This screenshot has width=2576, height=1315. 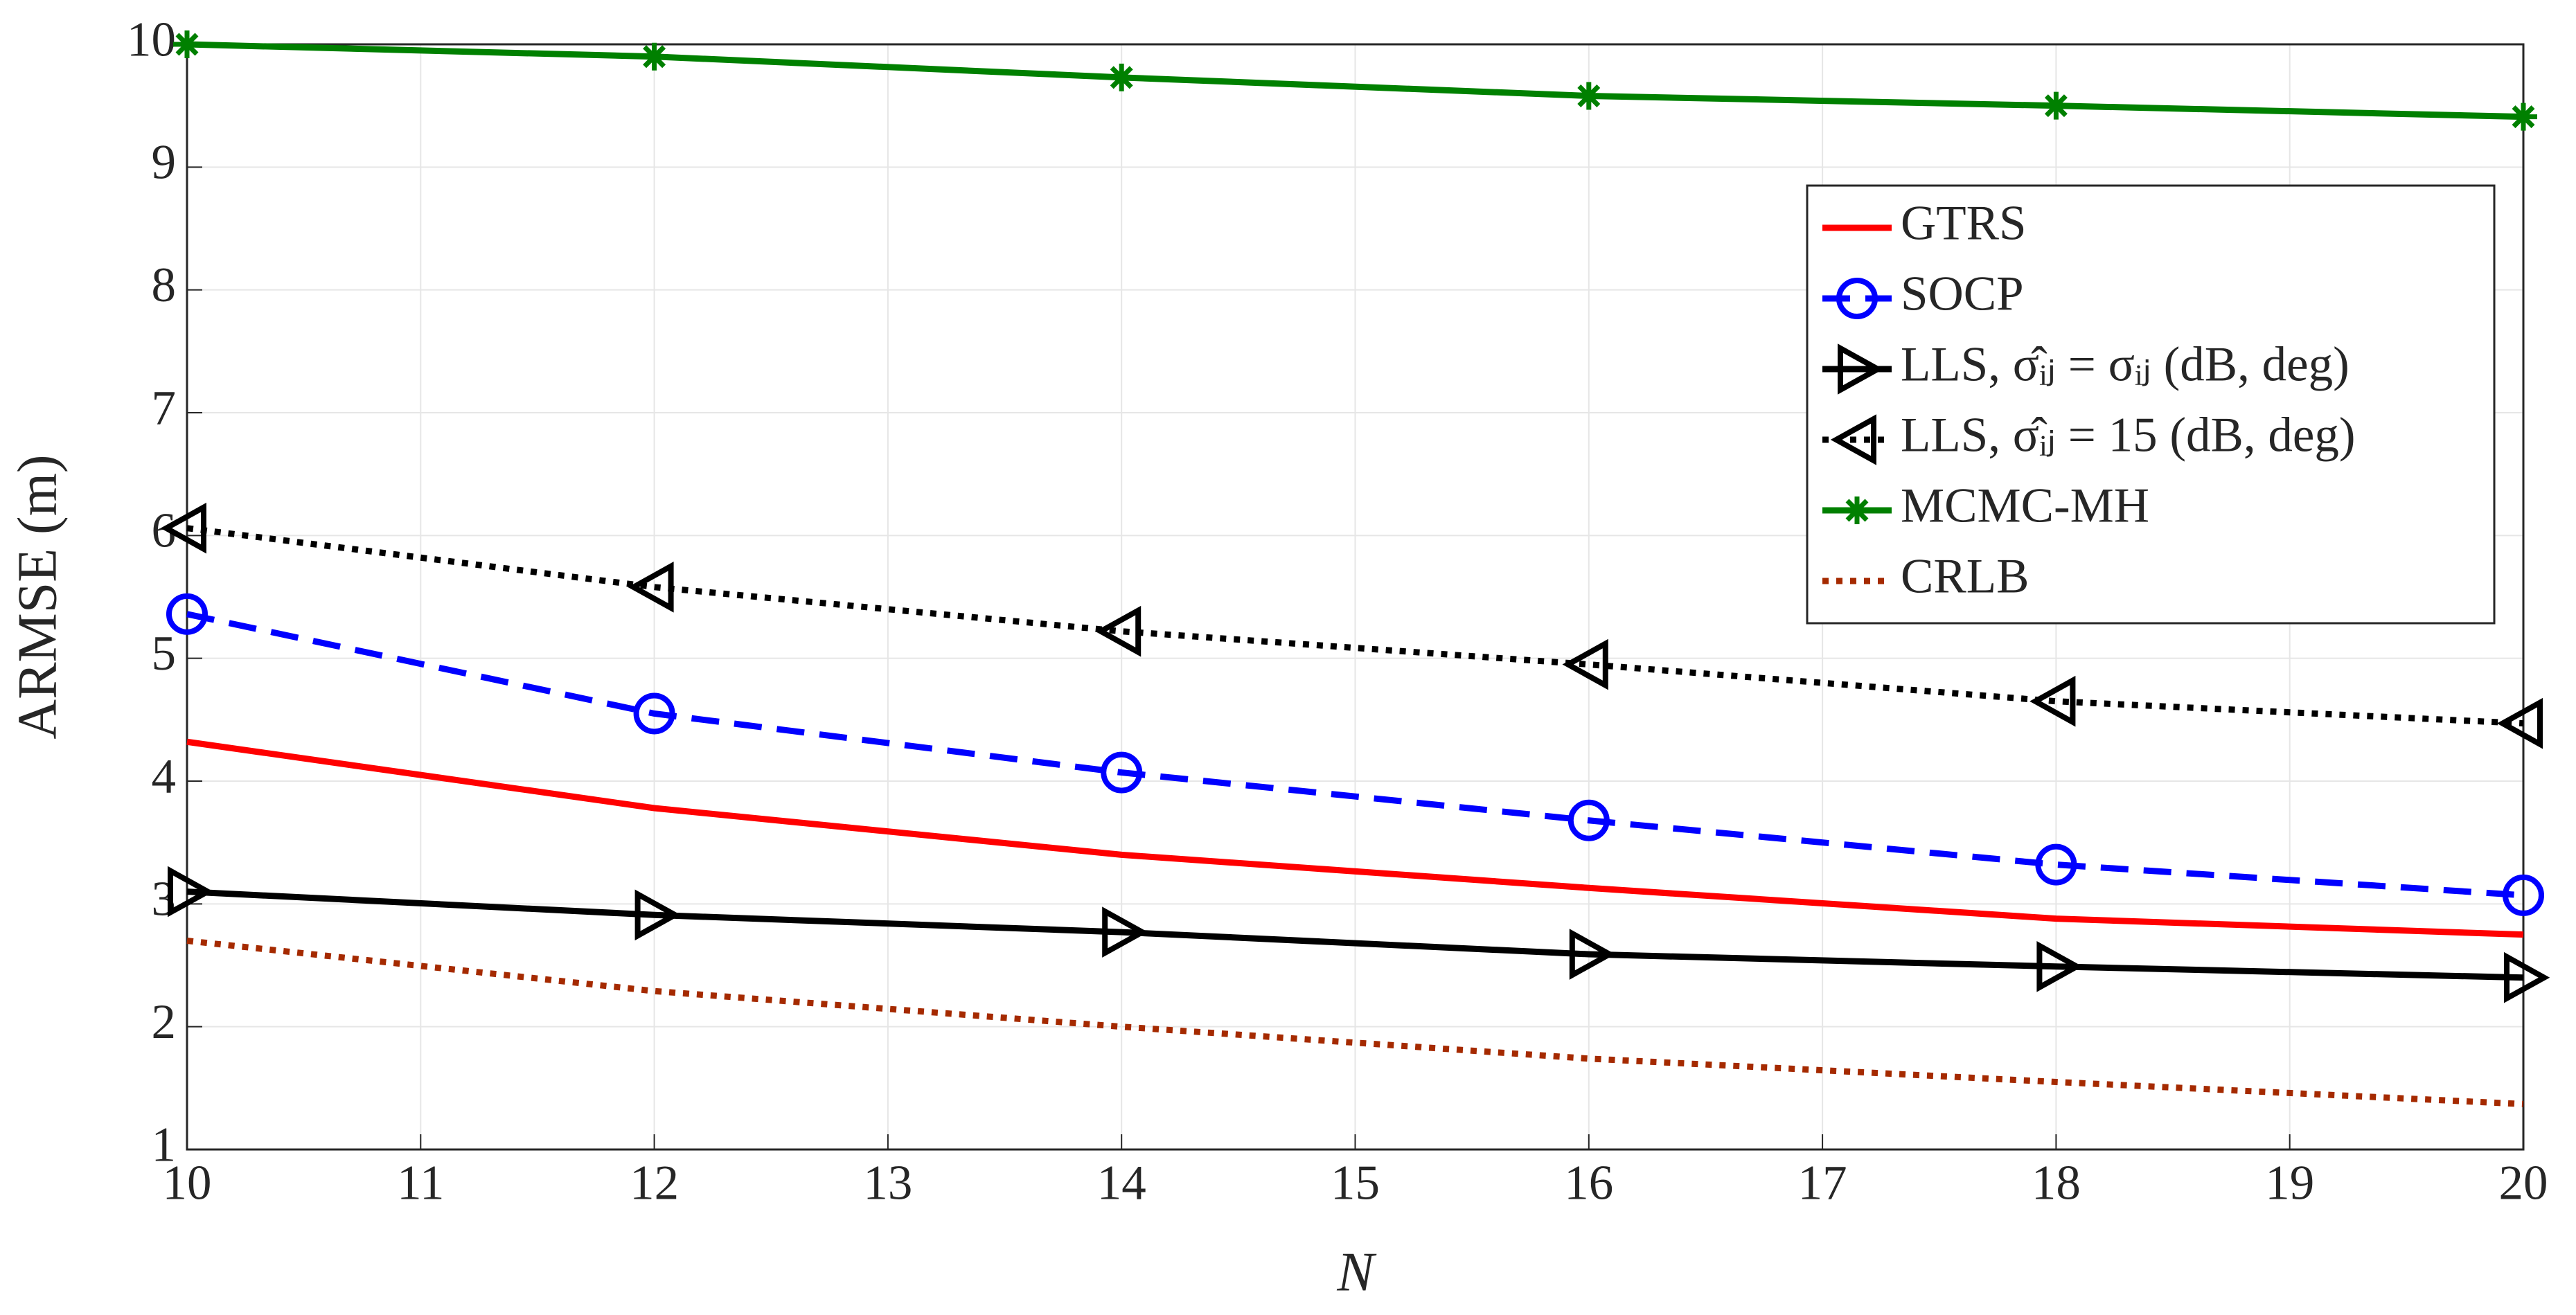 I want to click on legend-label: SOCP, so click(x=1962, y=294).